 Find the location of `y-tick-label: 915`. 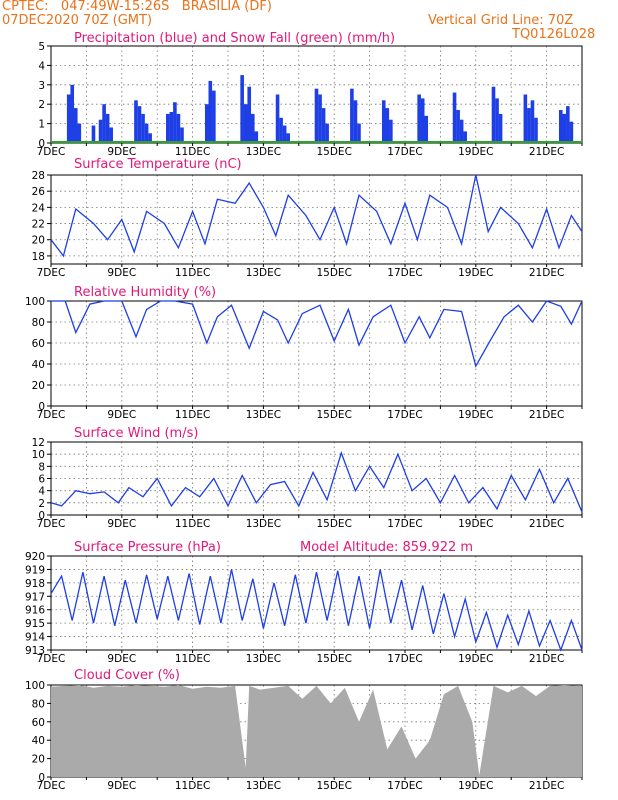

y-tick-label: 915 is located at coordinates (35, 624).